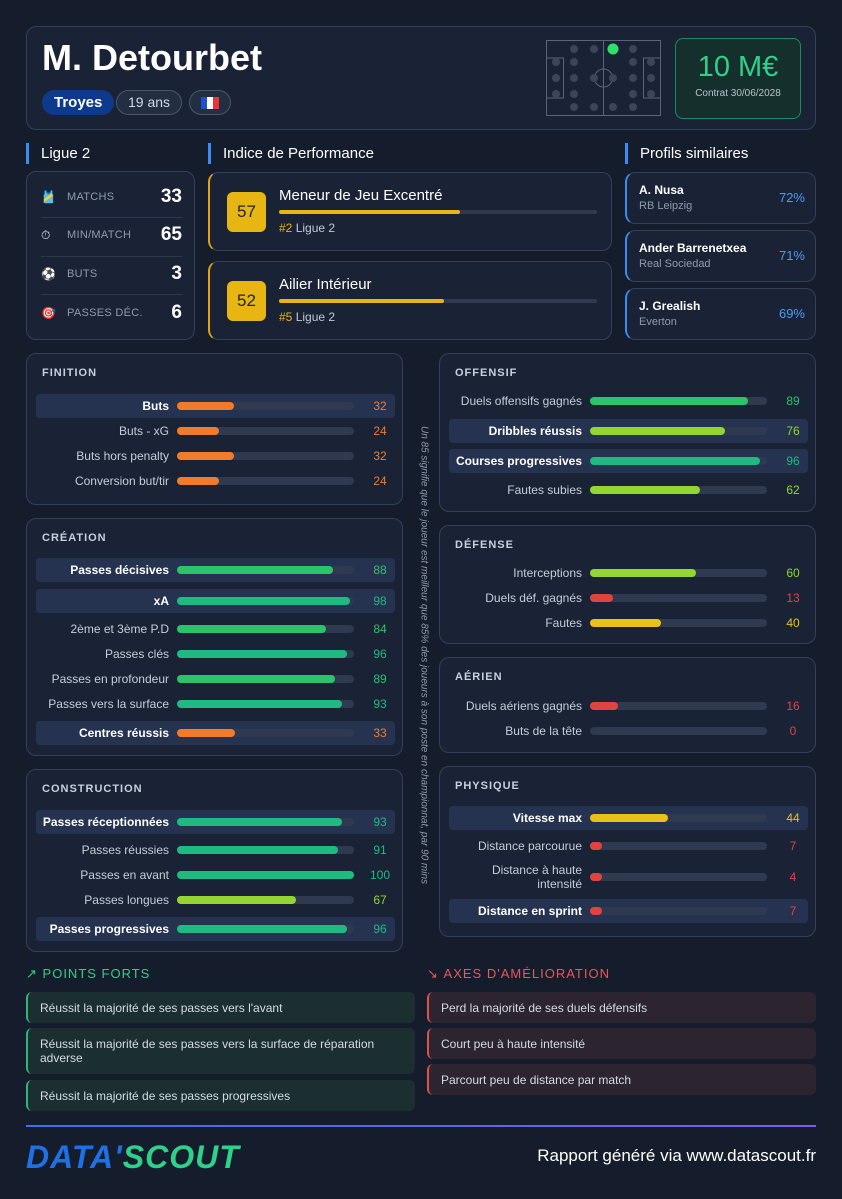  What do you see at coordinates (738, 93) in the screenshot?
I see `contract-date: Contrat 30/06/2028` at bounding box center [738, 93].